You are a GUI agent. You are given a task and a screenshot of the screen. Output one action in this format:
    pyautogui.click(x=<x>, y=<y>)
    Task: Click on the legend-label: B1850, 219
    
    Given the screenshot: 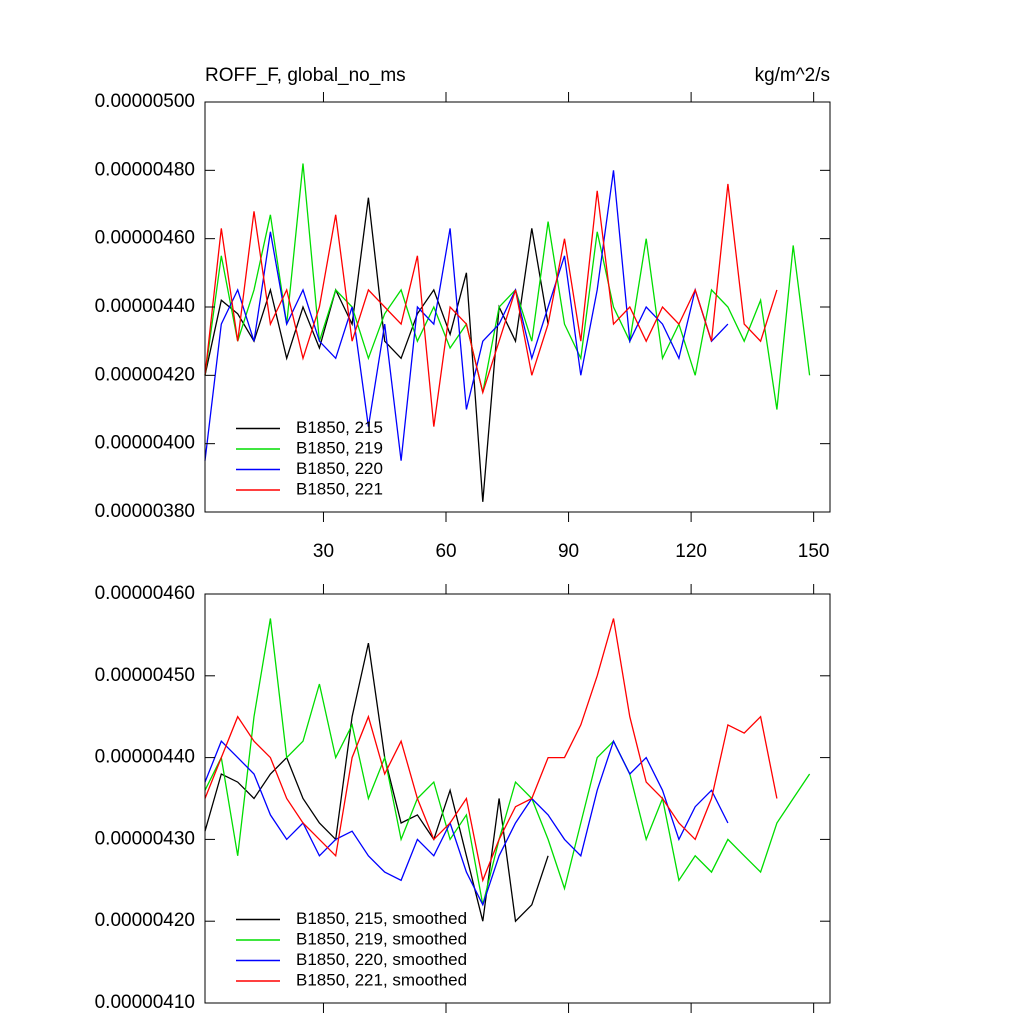 What is the action you would take?
    pyautogui.click(x=339, y=447)
    